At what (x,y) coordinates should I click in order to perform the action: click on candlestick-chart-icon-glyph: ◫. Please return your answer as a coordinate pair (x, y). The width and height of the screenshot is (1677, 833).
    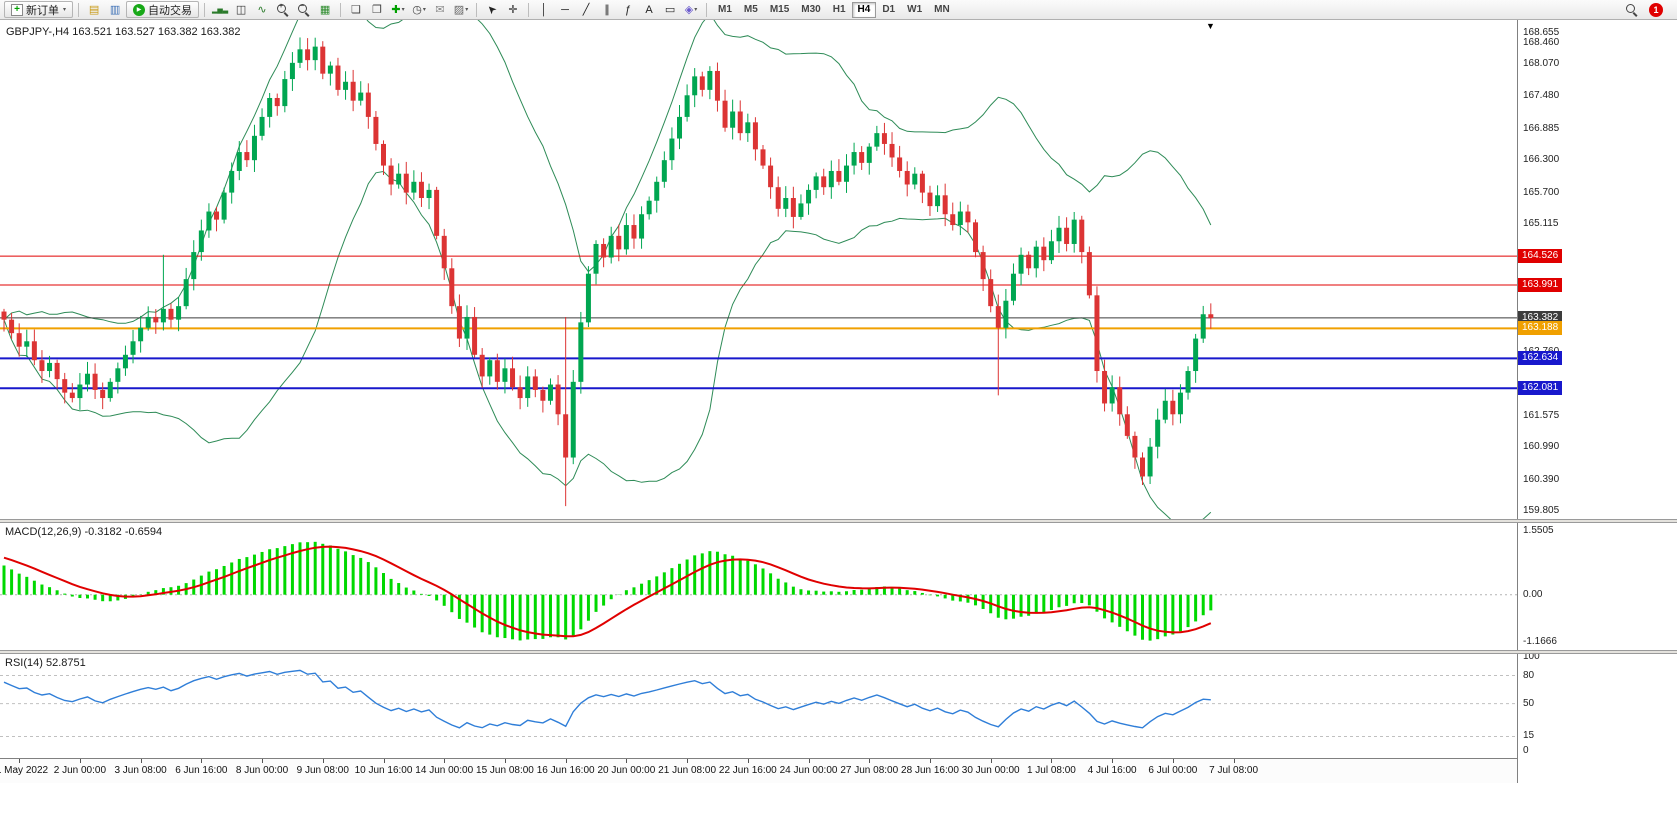
    Looking at the image, I should click on (241, 10).